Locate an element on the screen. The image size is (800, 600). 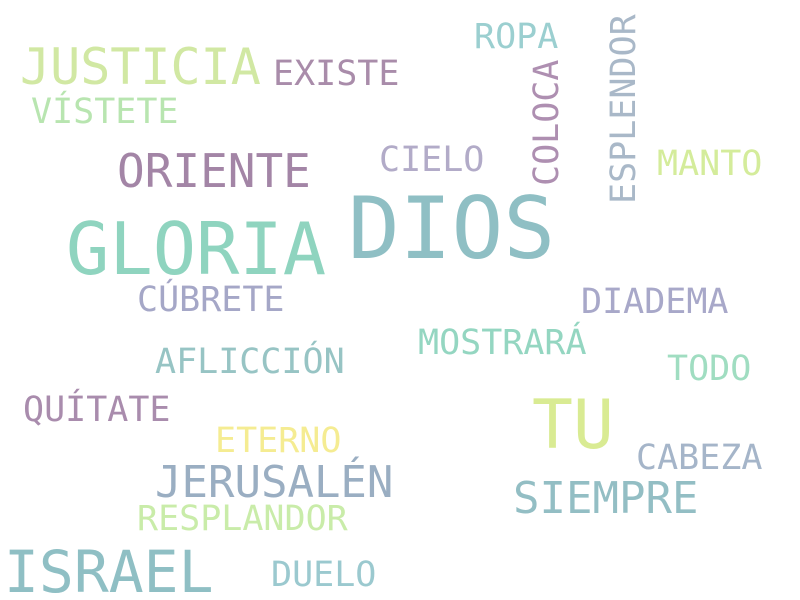
word-tu: TU is located at coordinates (573, 425).